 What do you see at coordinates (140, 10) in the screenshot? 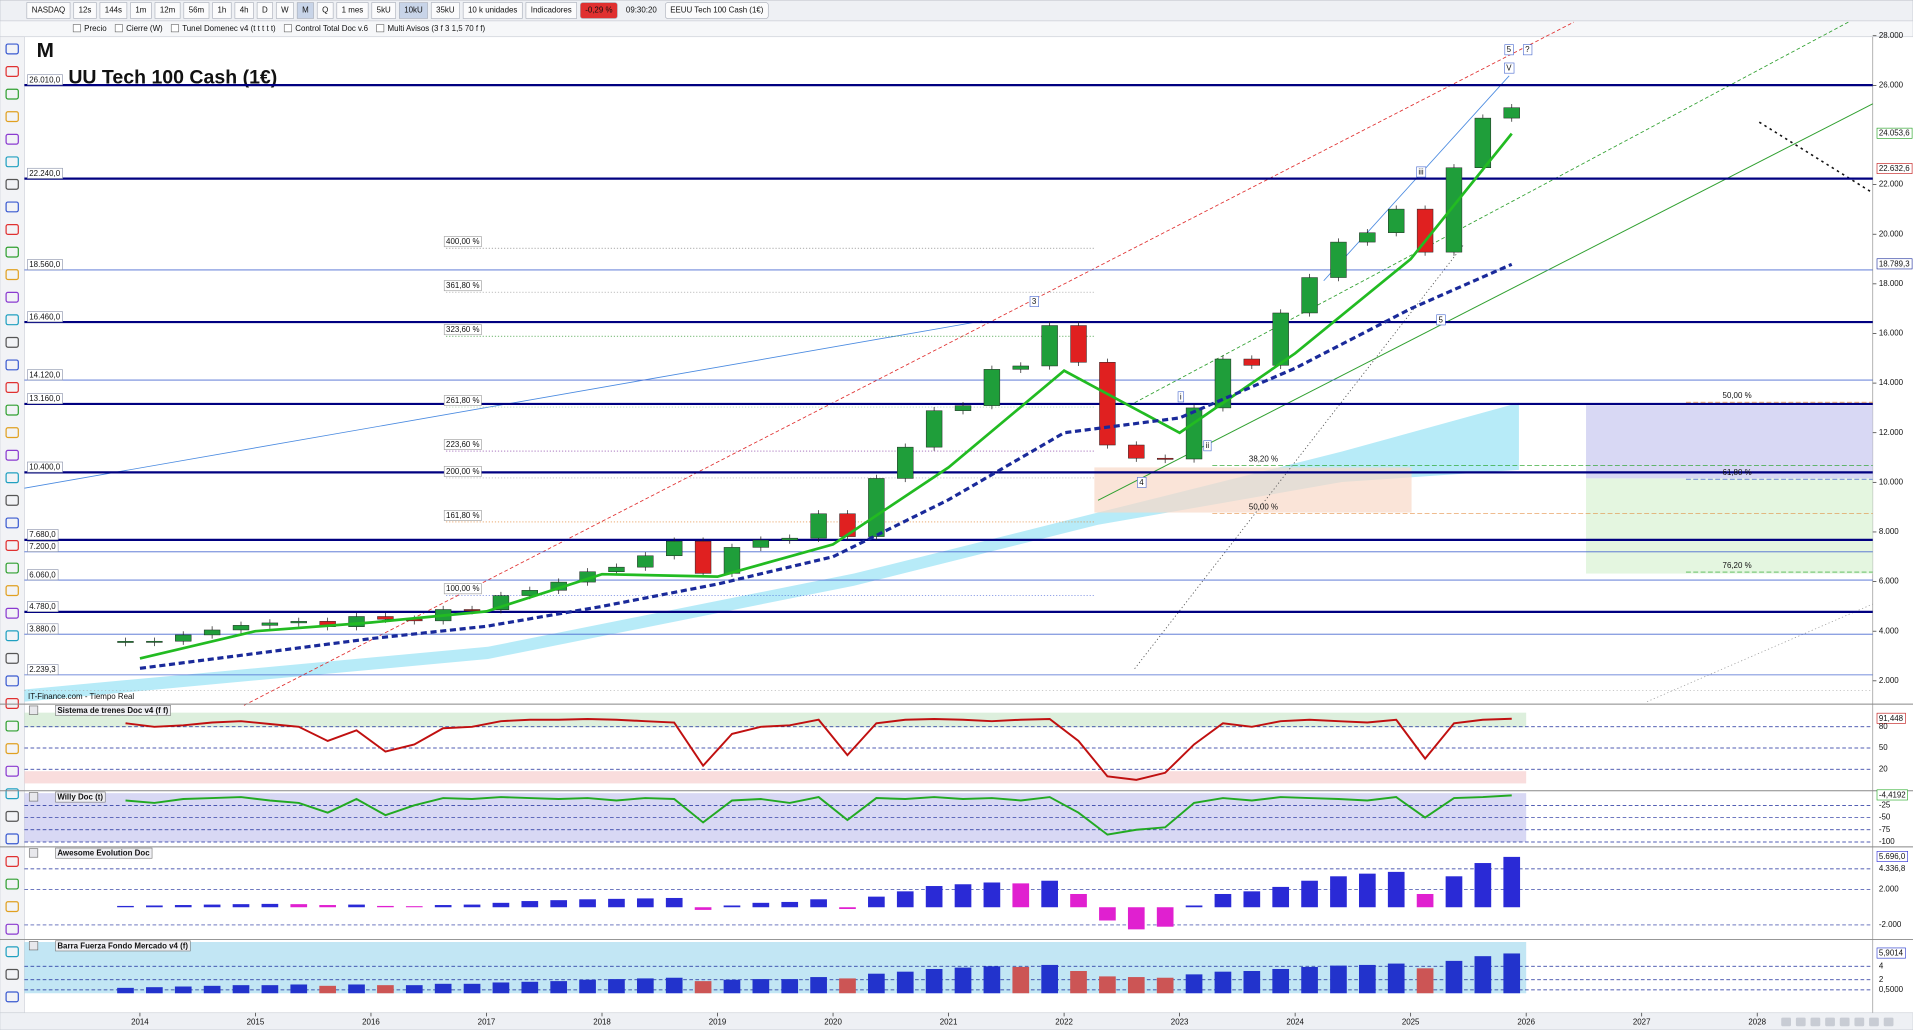
I see `toolbar-button: 1m` at bounding box center [140, 10].